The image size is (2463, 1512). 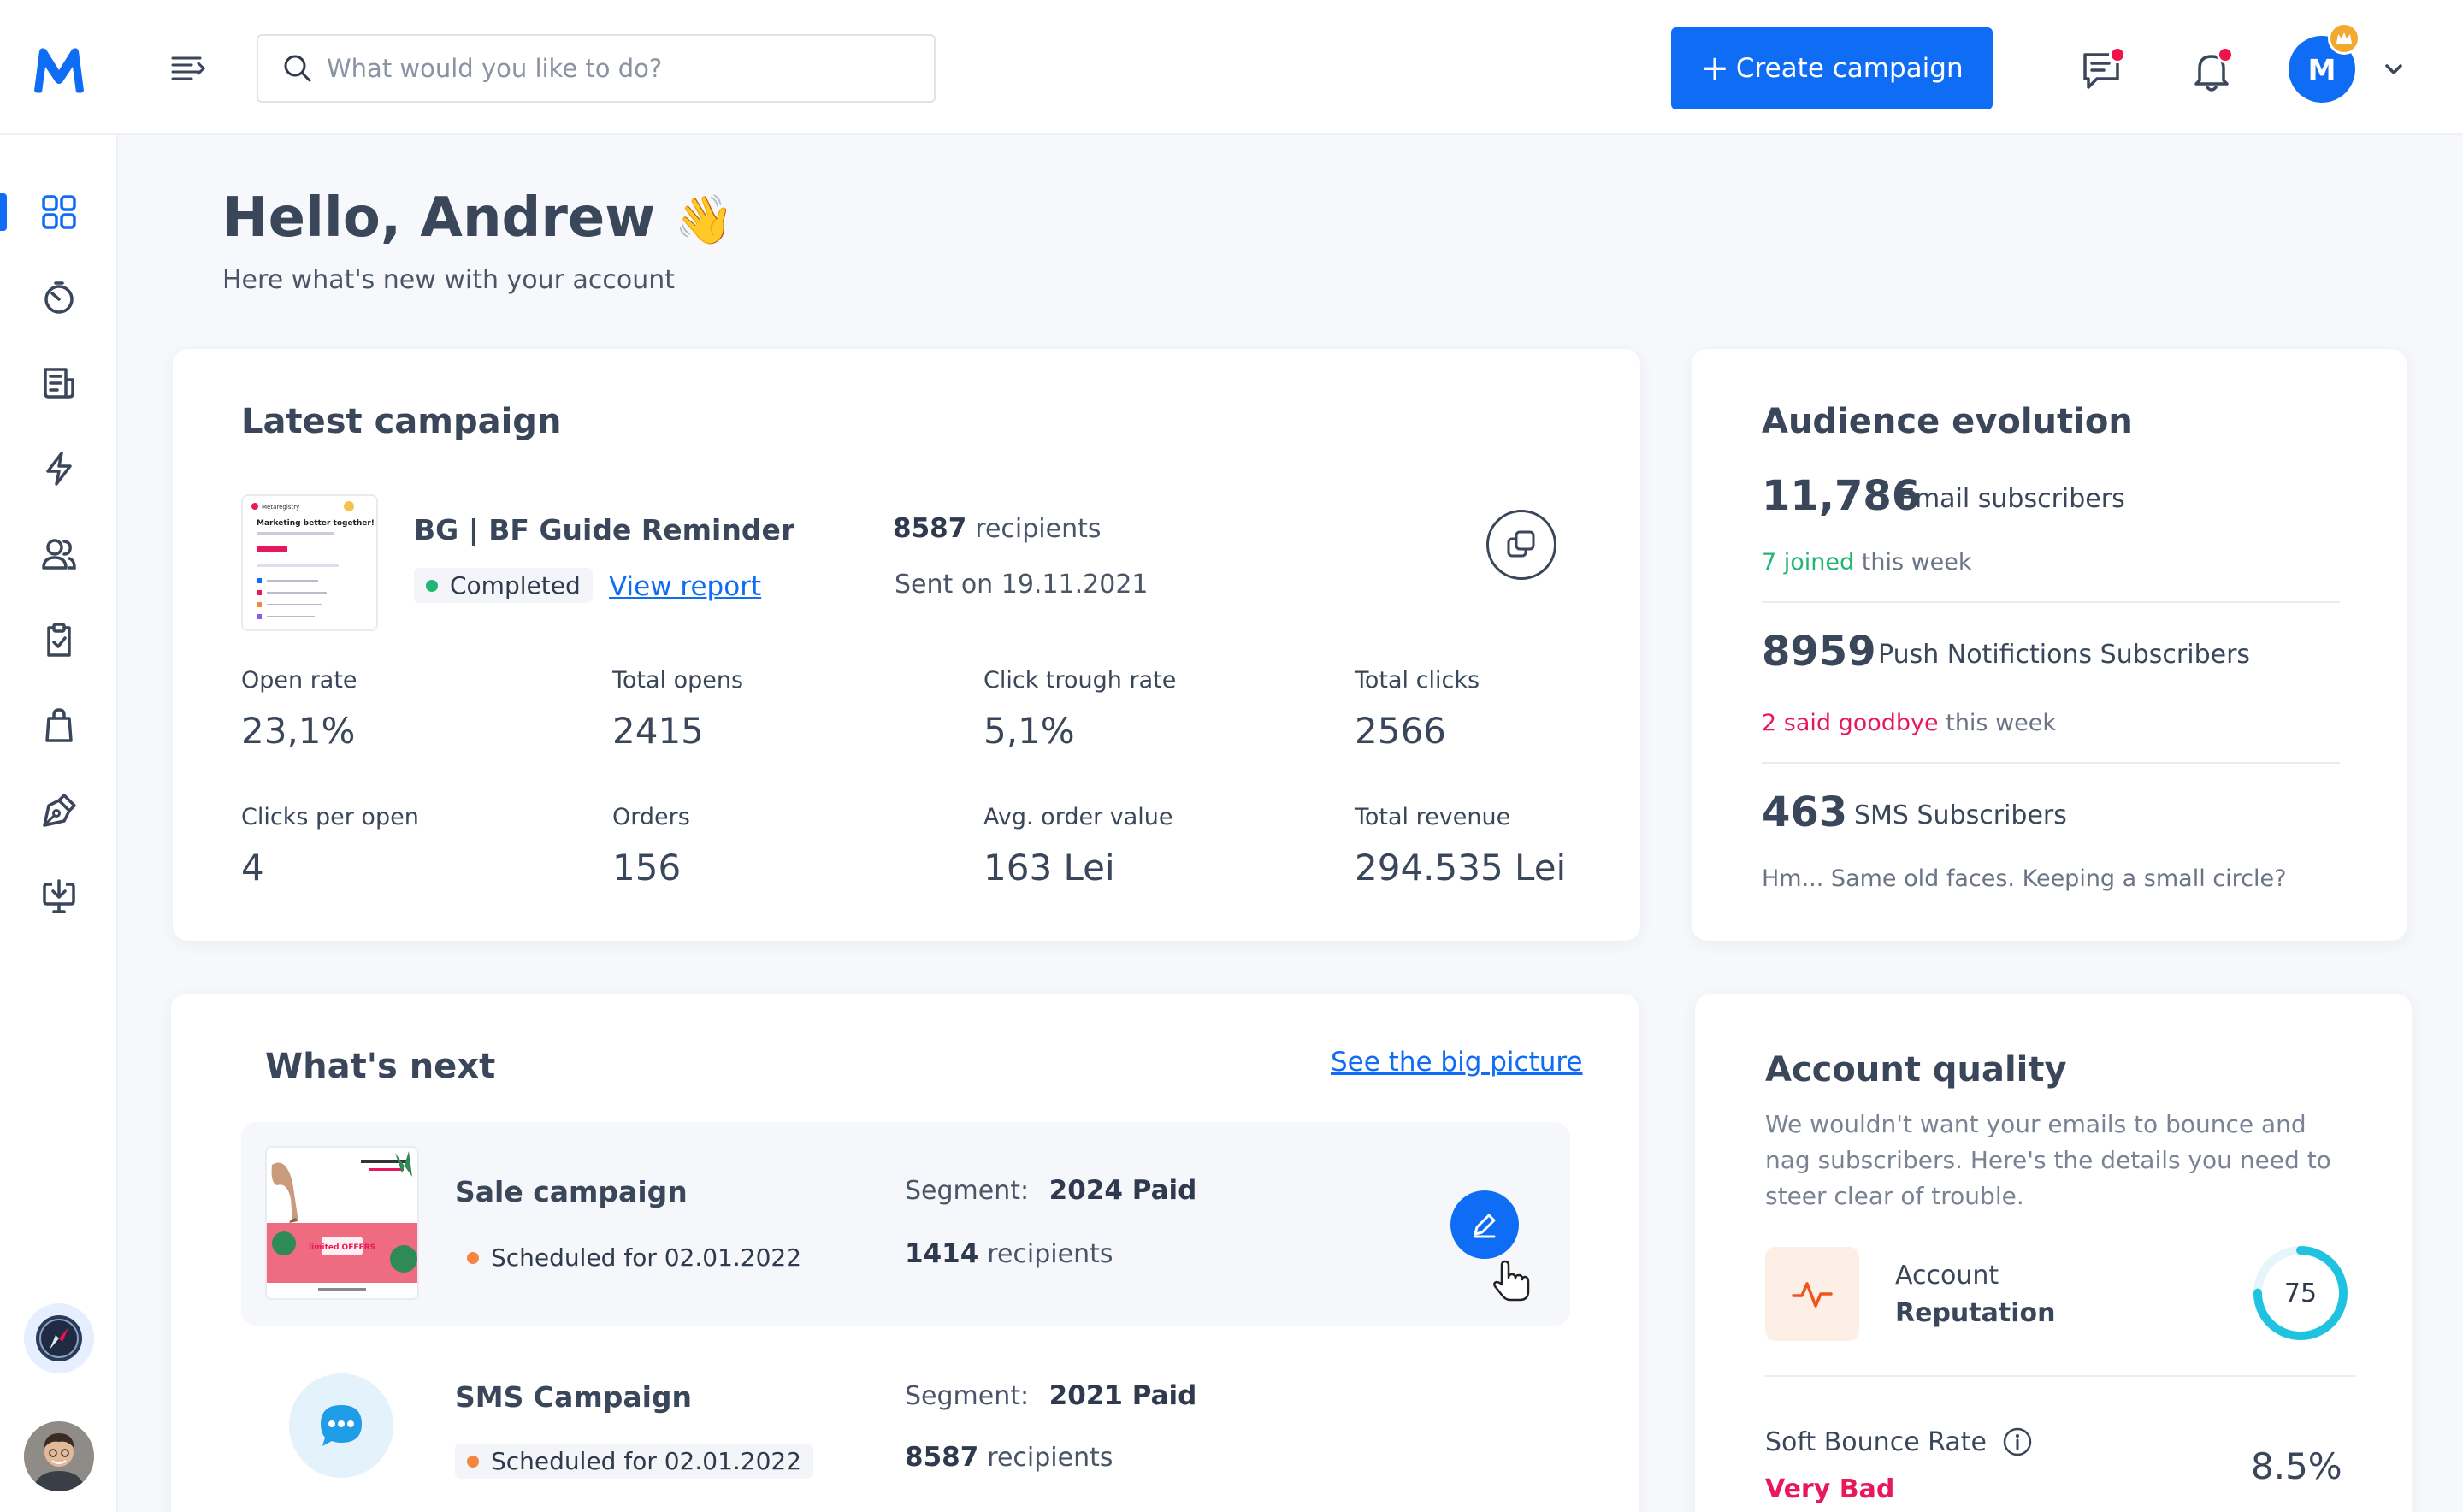 I want to click on sidebar-item-ecommerce, so click(x=59, y=725).